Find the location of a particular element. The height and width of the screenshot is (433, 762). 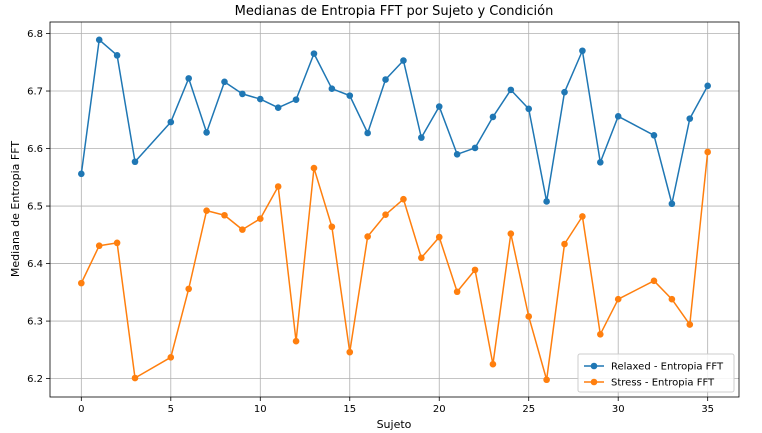

x-tick-label: 15 is located at coordinates (349, 409).